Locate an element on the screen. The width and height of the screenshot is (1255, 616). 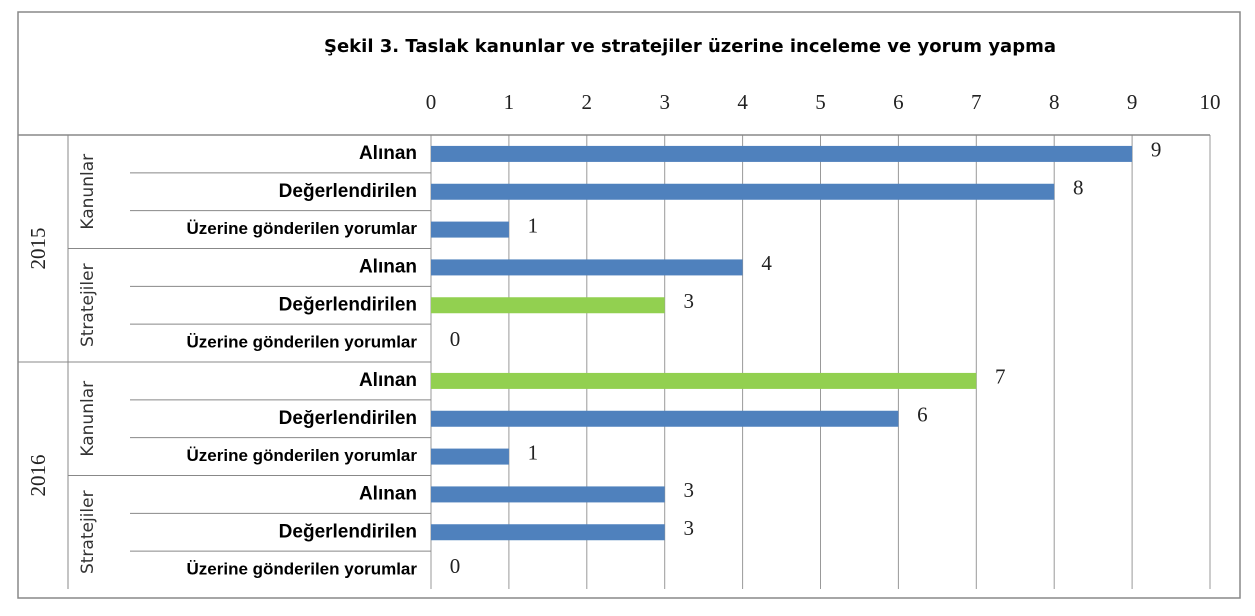
x-tick-label: 10 is located at coordinates (1210, 102).